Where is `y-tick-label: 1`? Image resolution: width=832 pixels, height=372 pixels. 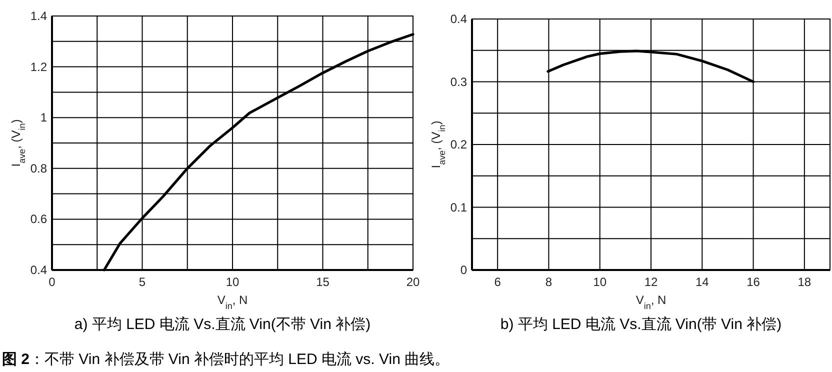
y-tick-label: 1 is located at coordinates (44, 117).